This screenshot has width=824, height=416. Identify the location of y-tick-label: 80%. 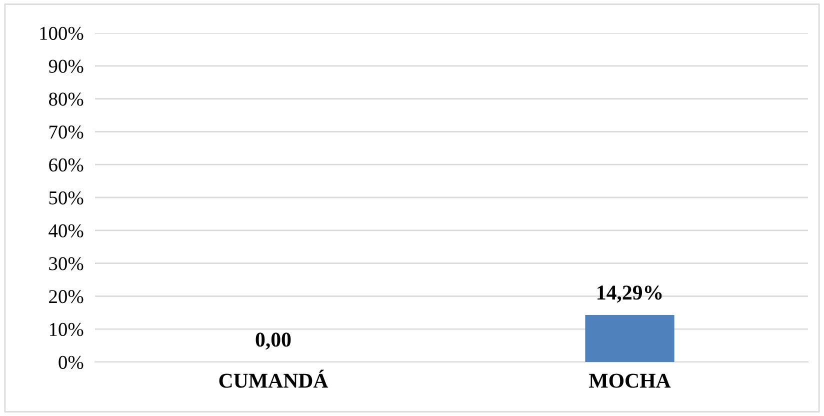
(66, 99).